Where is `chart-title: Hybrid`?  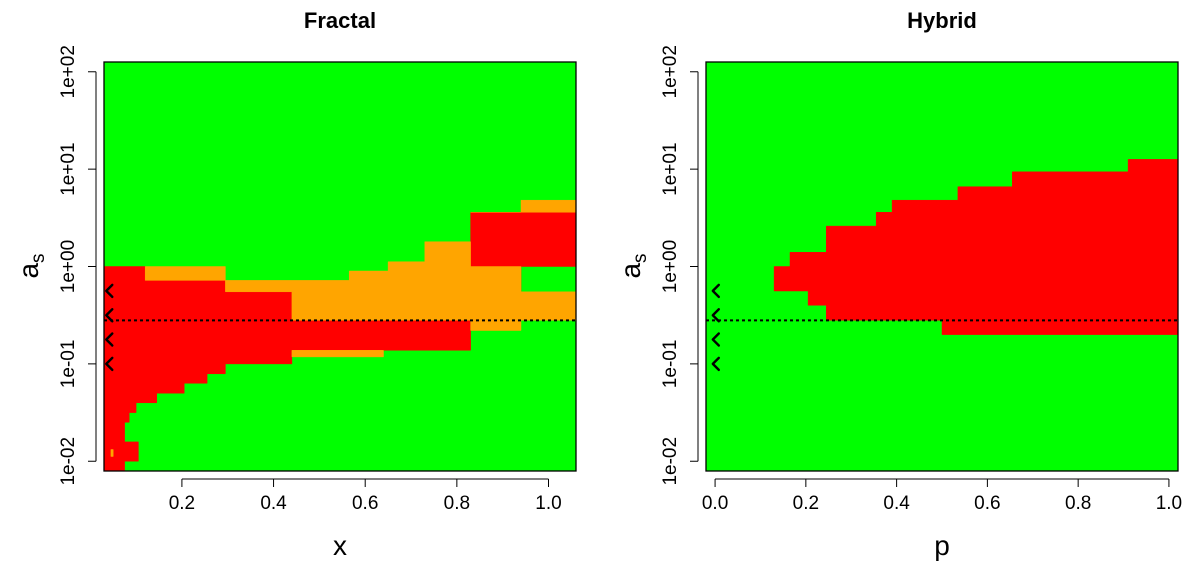 chart-title: Hybrid is located at coordinates (942, 20).